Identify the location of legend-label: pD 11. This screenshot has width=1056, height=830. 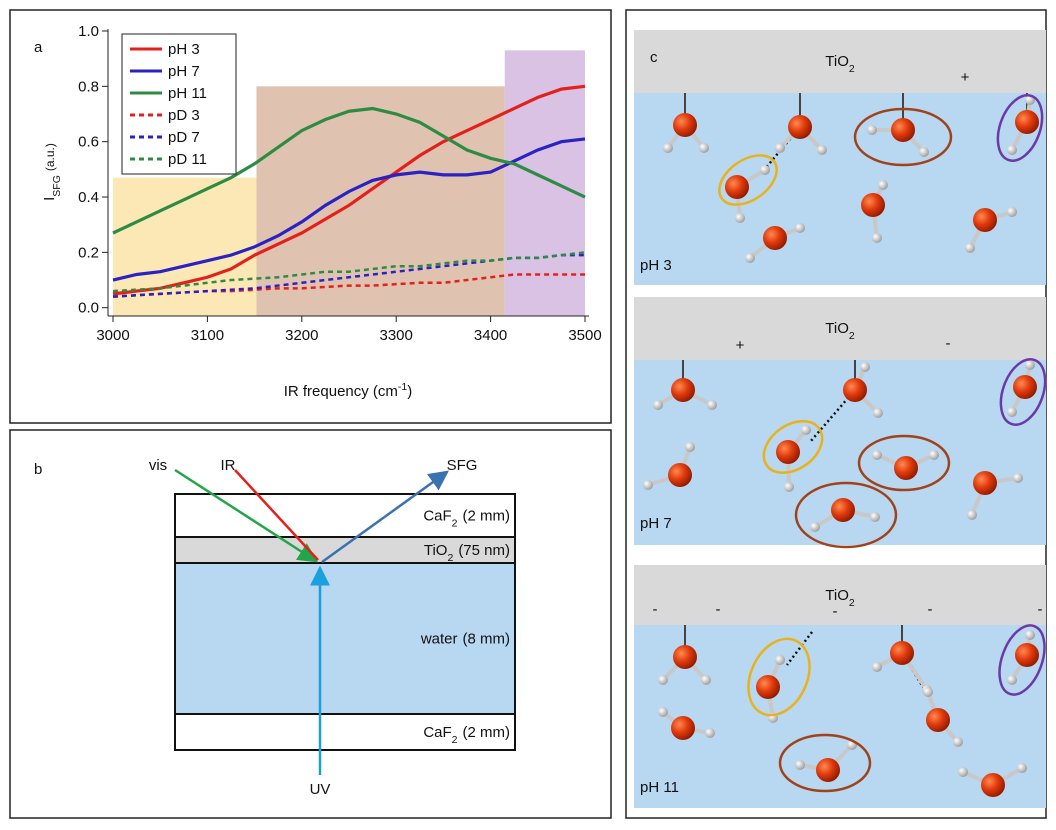
(187, 159).